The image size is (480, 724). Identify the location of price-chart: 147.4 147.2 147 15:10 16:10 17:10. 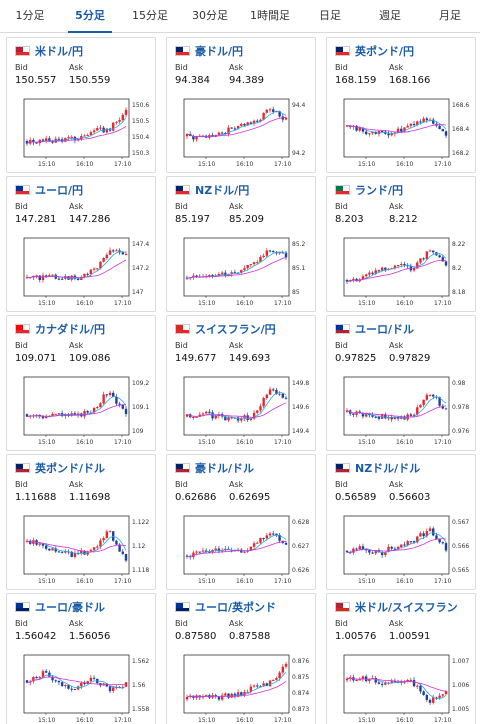
(82, 272).